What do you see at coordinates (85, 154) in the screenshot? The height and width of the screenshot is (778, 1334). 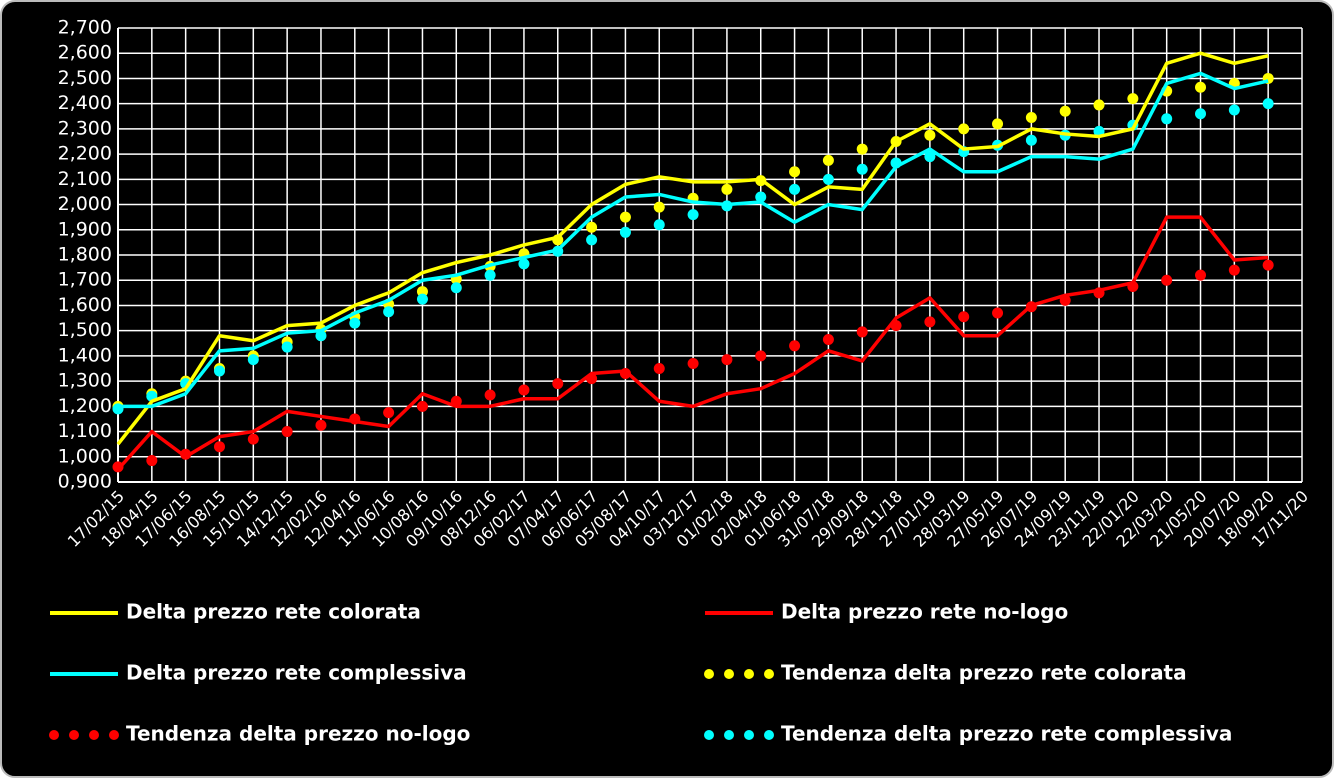 I see `y-tick-label: 2,200` at bounding box center [85, 154].